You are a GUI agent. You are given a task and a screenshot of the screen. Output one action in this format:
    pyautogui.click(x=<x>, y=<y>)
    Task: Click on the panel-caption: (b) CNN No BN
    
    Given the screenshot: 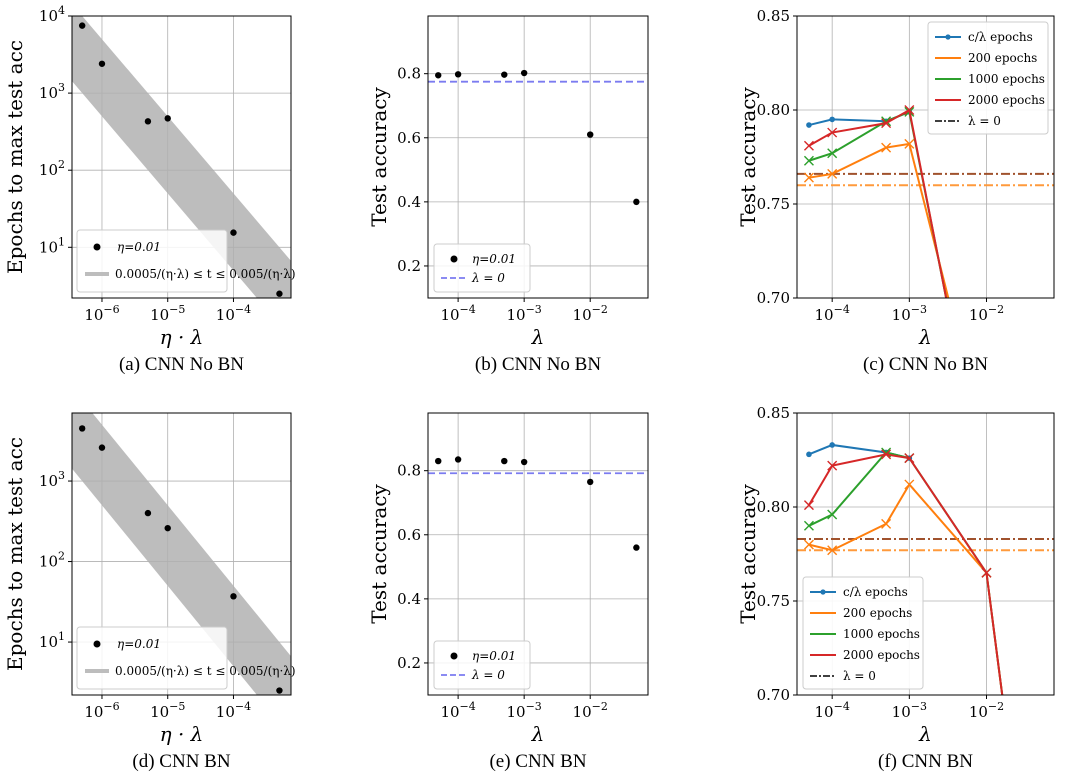 What is the action you would take?
    pyautogui.click(x=538, y=364)
    